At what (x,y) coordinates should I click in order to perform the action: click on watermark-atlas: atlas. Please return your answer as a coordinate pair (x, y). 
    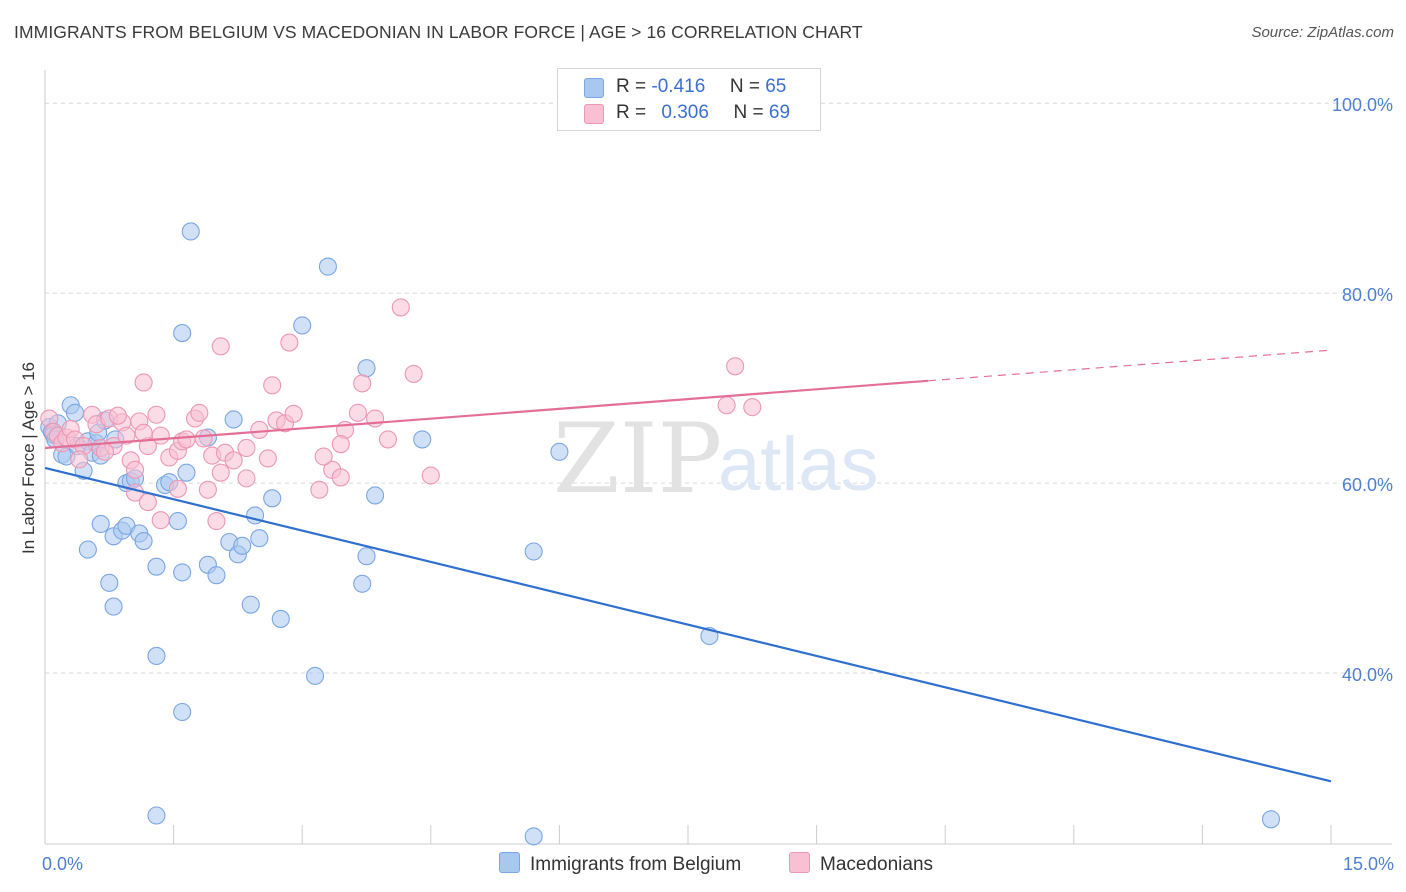
    Looking at the image, I should click on (798, 464).